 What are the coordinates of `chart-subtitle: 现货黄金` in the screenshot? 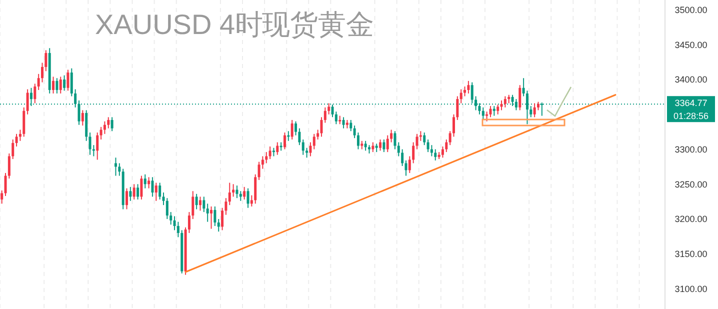 It's located at (318, 24).